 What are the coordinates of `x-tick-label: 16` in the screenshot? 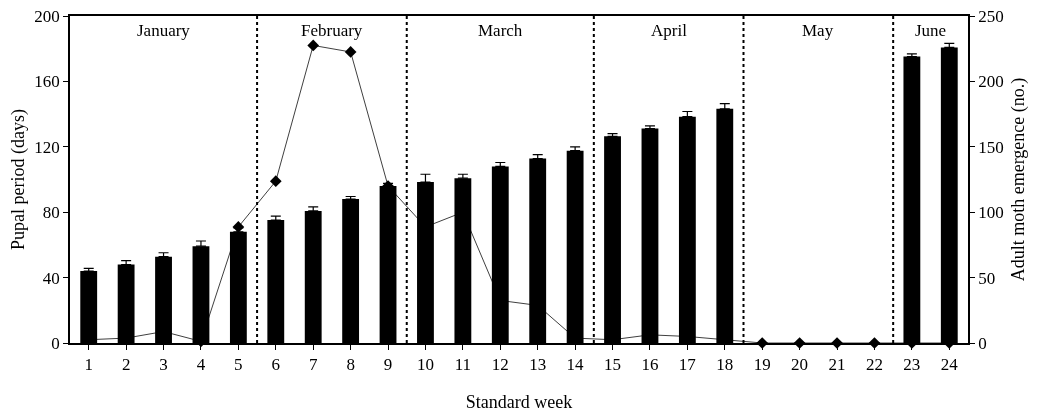 It's located at (650, 365).